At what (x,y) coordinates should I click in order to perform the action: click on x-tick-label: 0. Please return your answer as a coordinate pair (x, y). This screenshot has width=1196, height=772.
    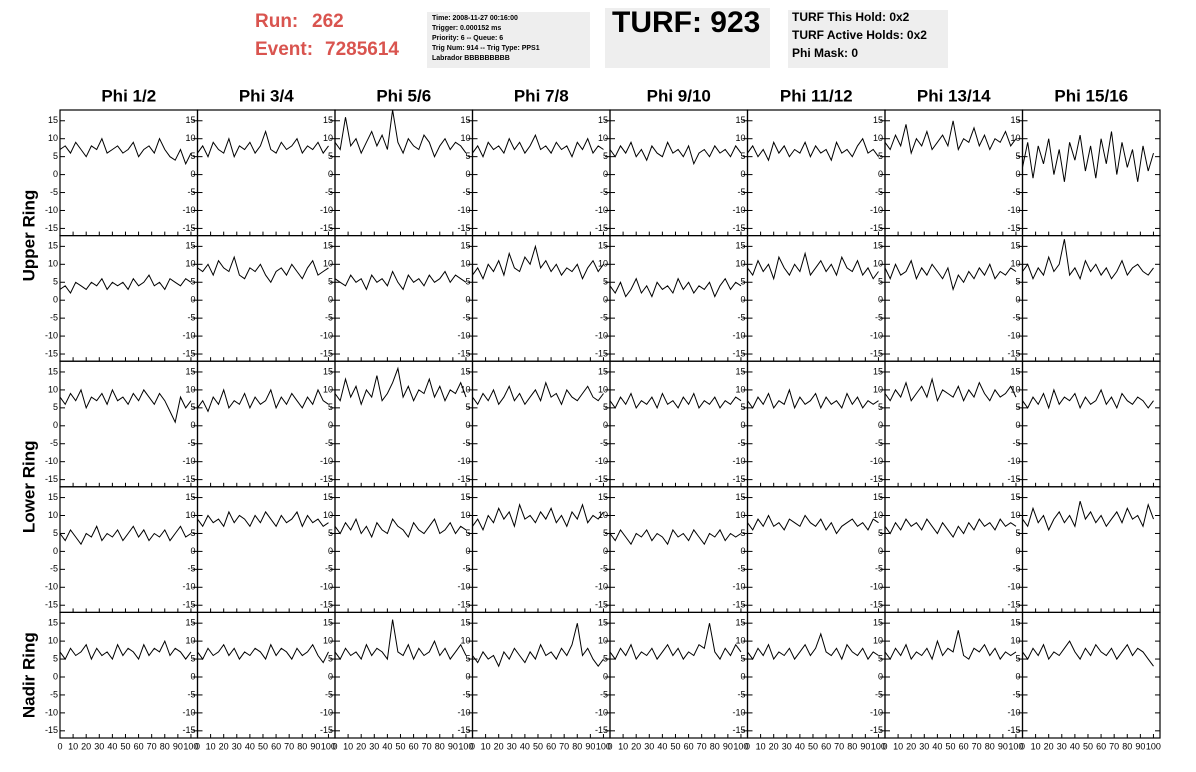
    Looking at the image, I should click on (884, 746).